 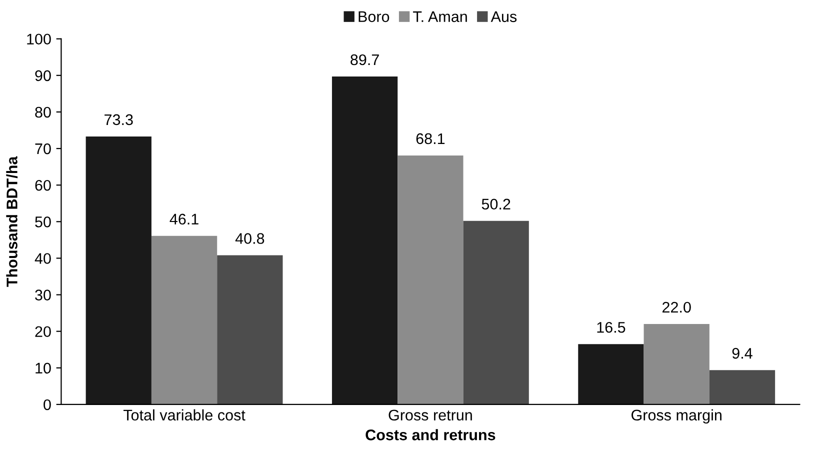 What do you see at coordinates (742, 353) in the screenshot?
I see `data-label: 9.4` at bounding box center [742, 353].